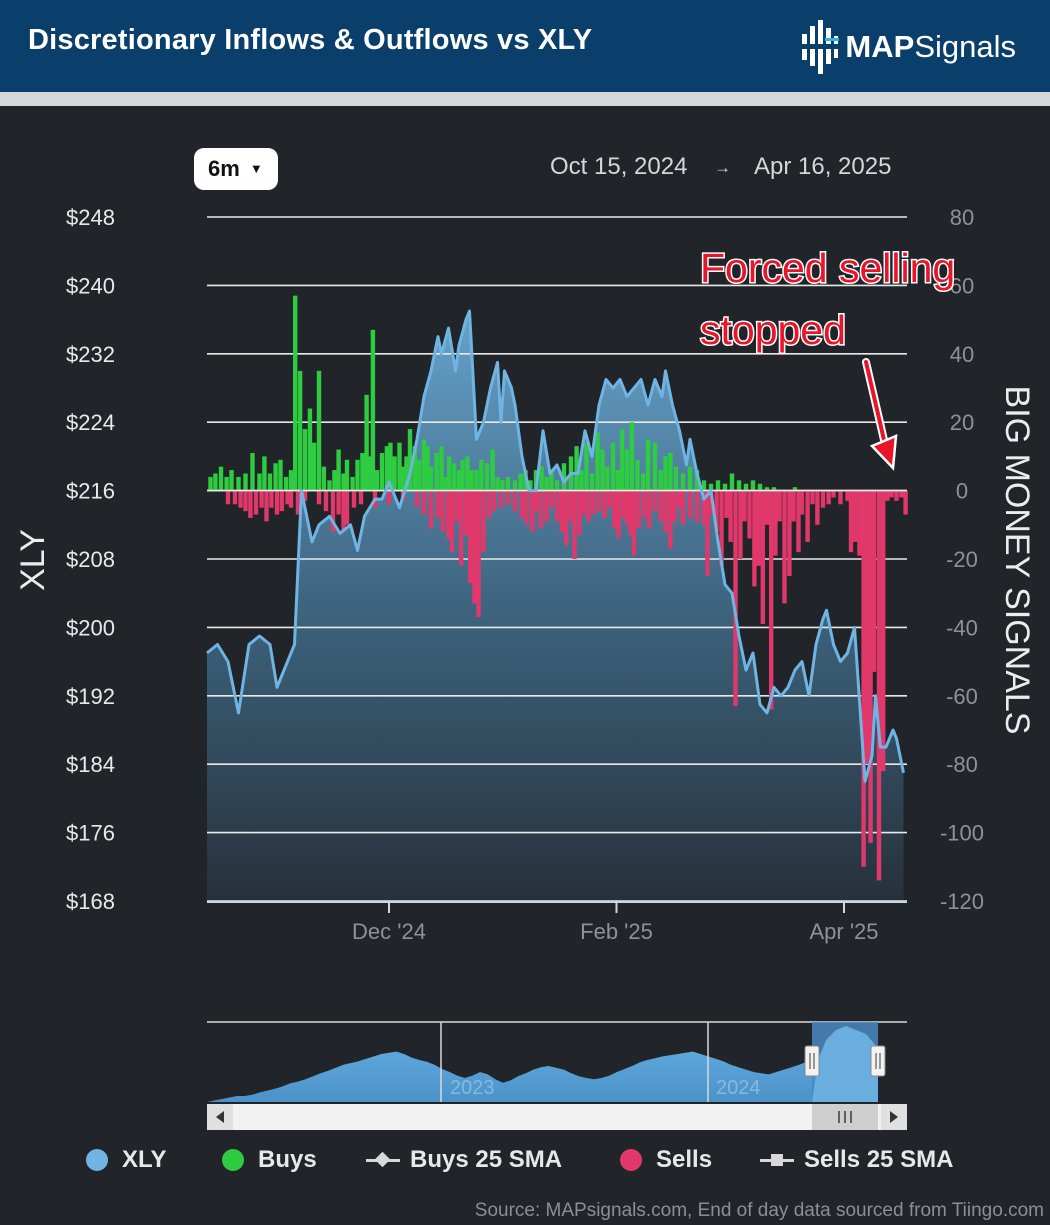 This screenshot has width=1050, height=1225. I want to click on left-tick-label: $208, so click(90, 559).